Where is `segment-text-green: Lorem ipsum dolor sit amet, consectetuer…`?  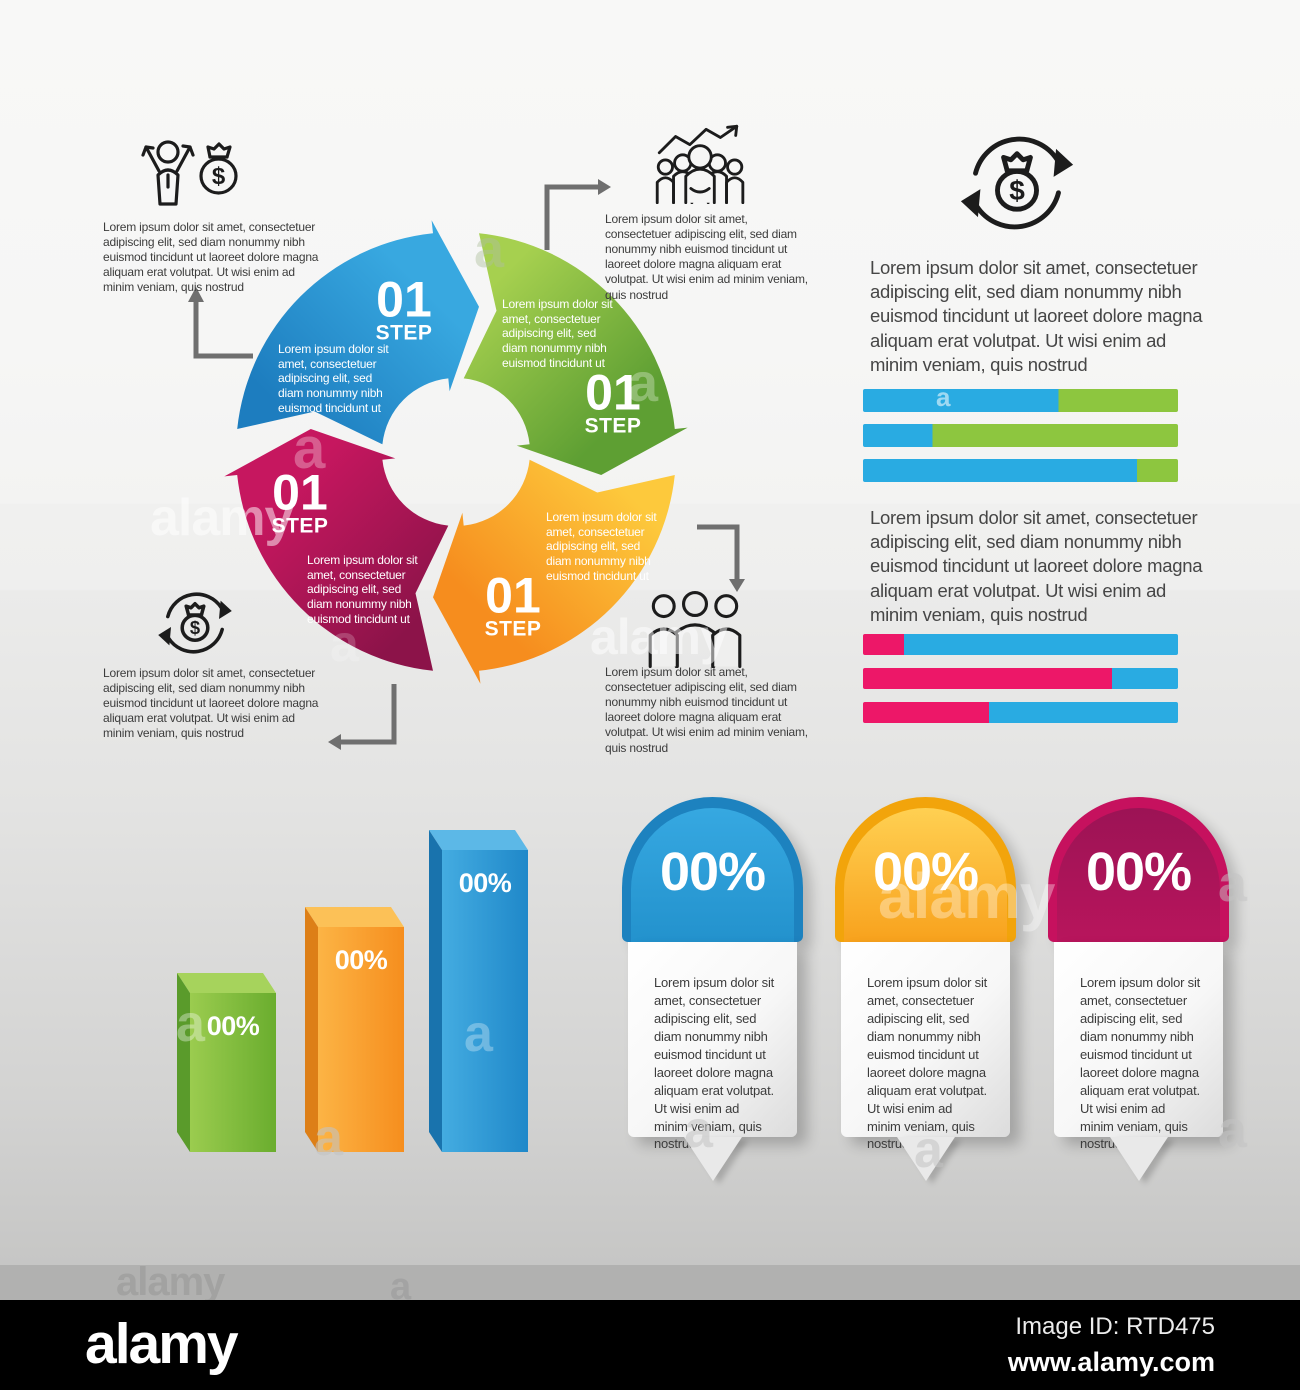
segment-text-green: Lorem ipsum dolor sit amet, consectetuer… is located at coordinates (557, 333).